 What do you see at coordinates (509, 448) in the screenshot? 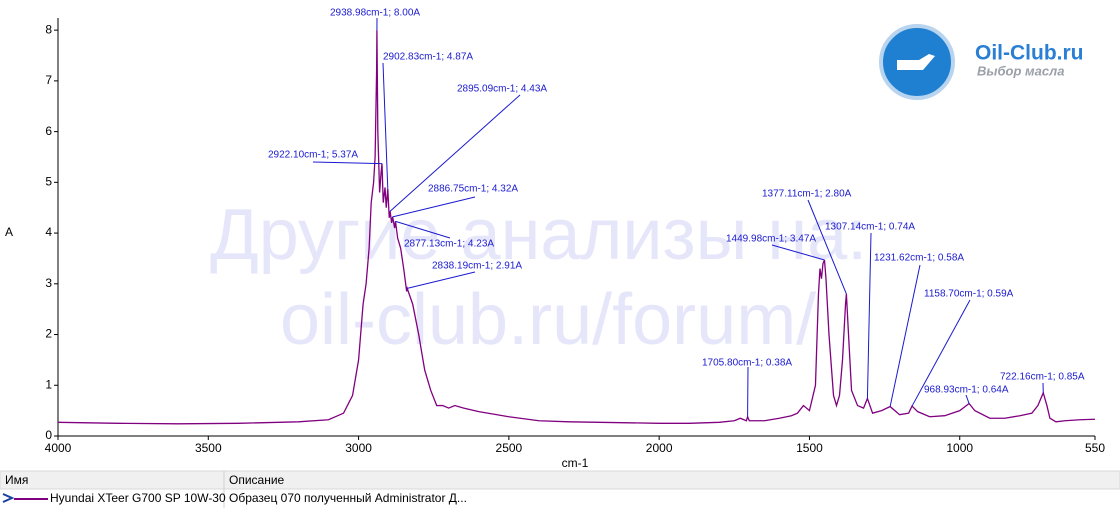
I see `x-tick-label: 2500` at bounding box center [509, 448].